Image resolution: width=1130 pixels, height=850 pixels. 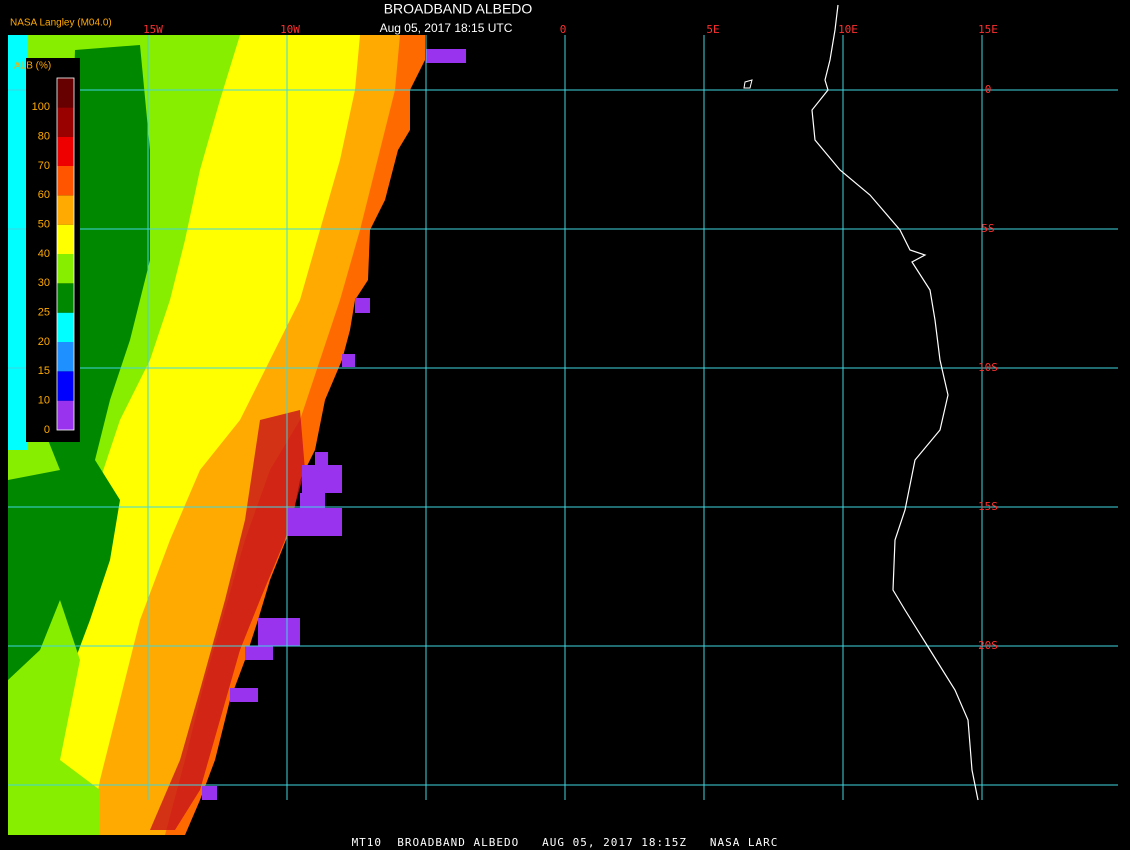 I want to click on legend-label: 10, so click(x=44, y=401).